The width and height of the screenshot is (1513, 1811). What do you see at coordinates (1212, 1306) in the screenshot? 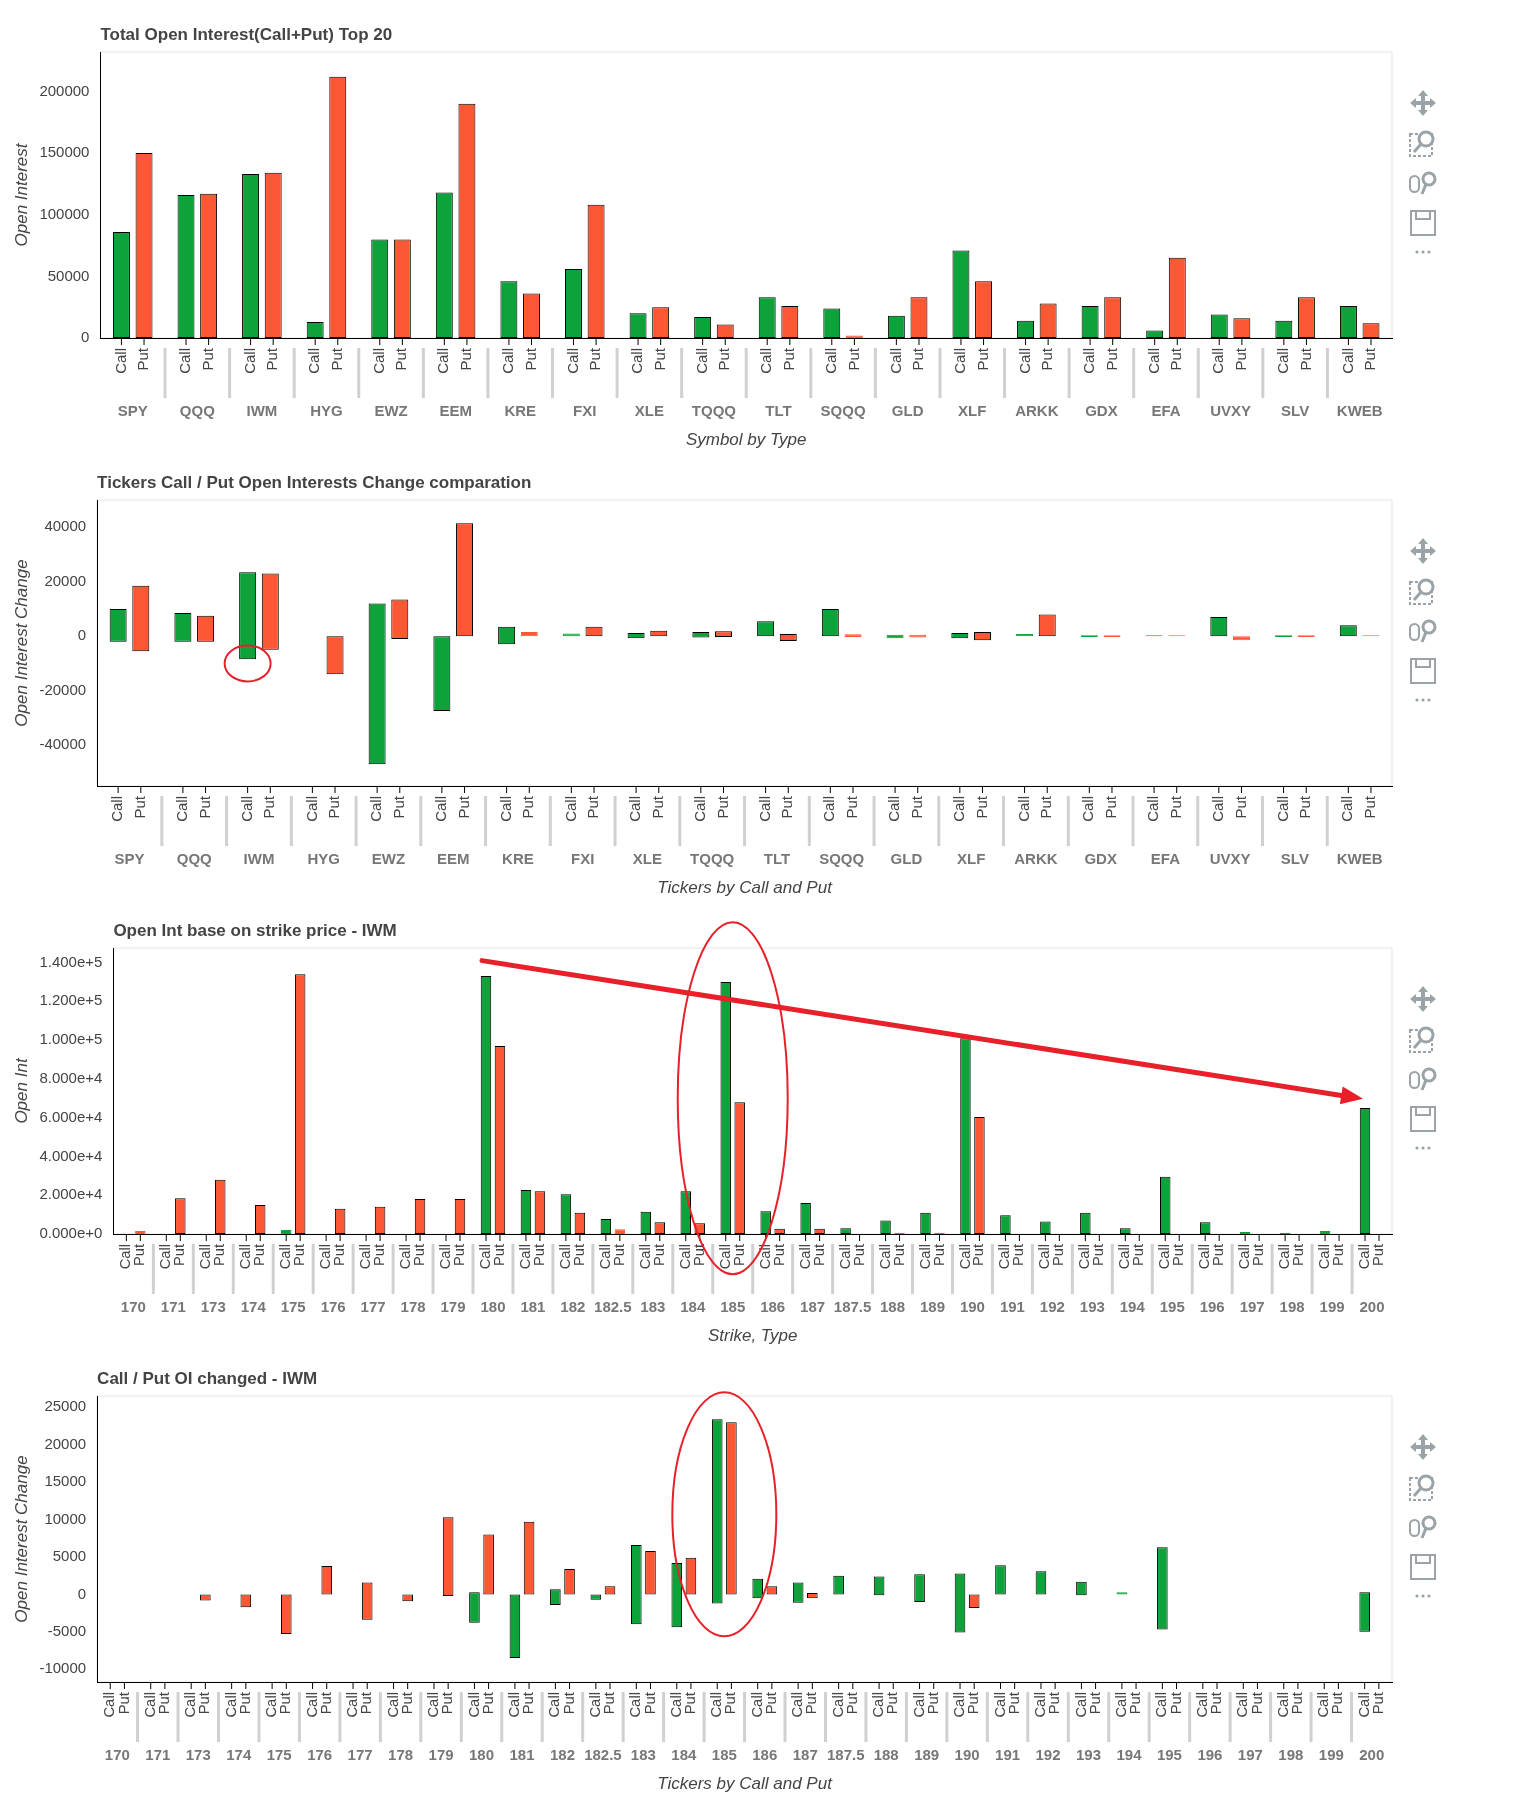
I see `x-tick-label: 196` at bounding box center [1212, 1306].